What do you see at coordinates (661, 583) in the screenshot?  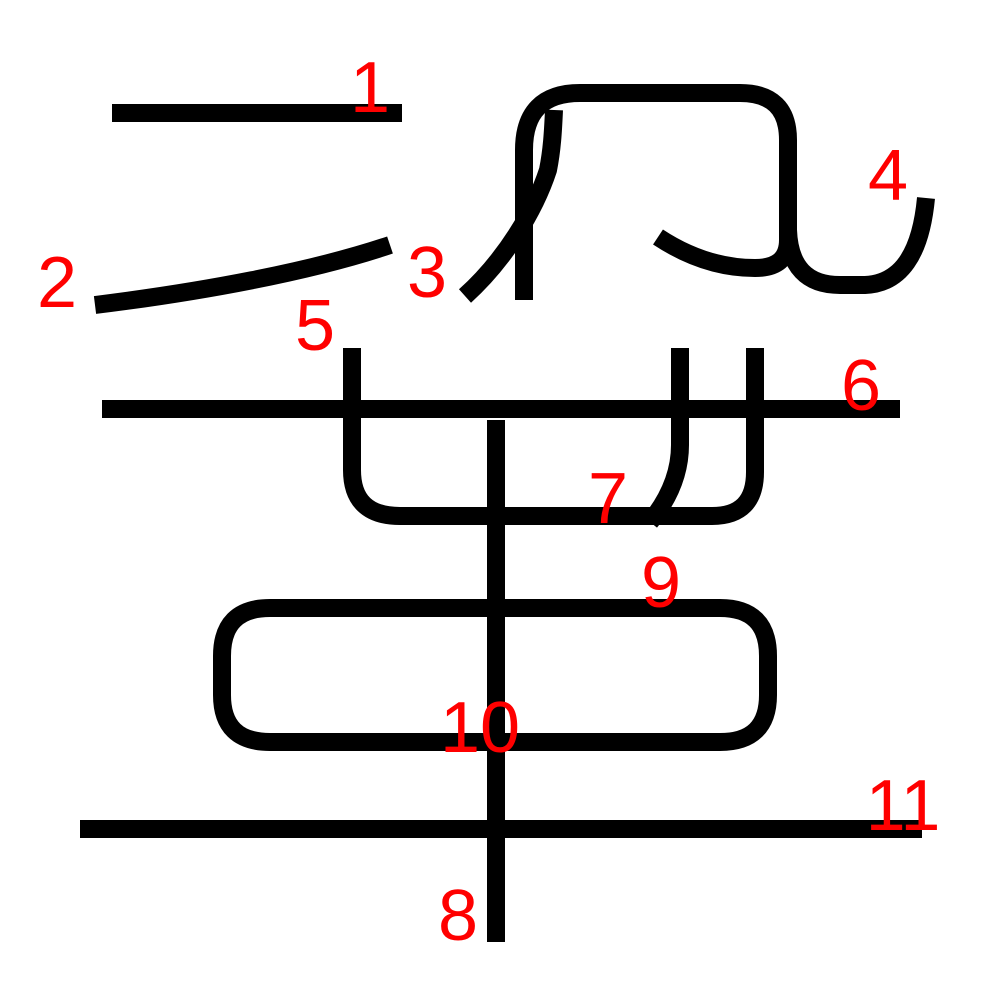 I see `stroke-number-9: 9` at bounding box center [661, 583].